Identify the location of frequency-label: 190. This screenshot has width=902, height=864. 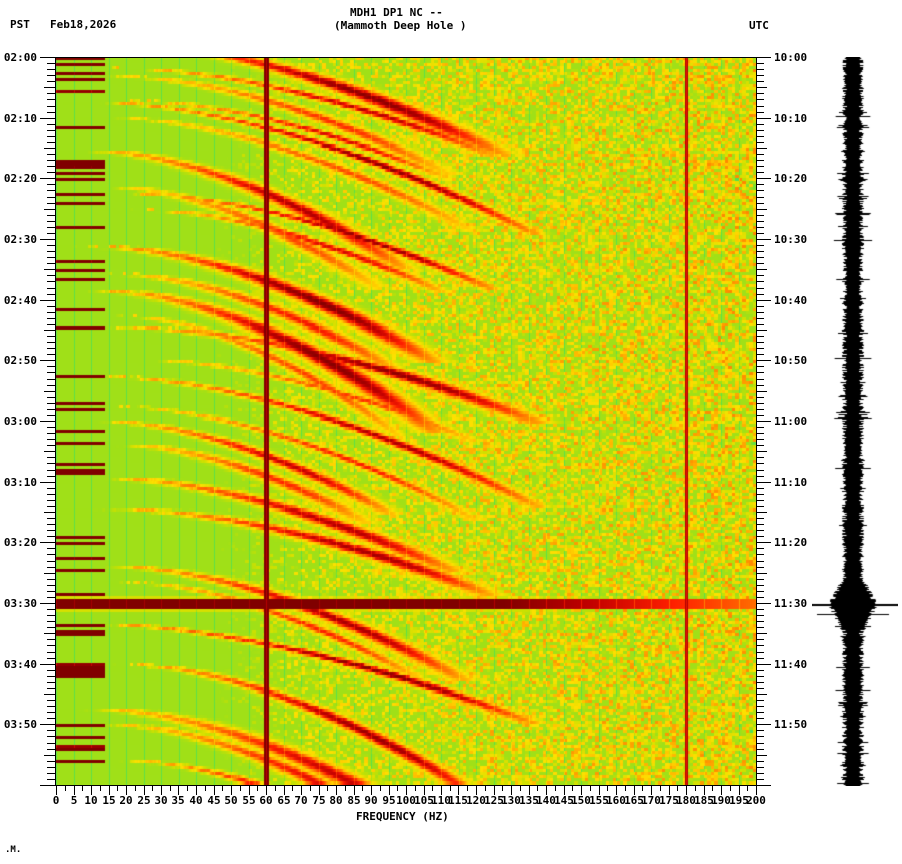
(721, 800).